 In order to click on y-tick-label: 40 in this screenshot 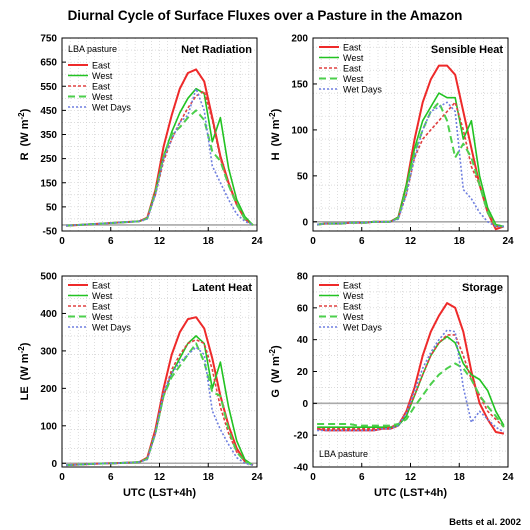, I will do `click(303, 340)`.